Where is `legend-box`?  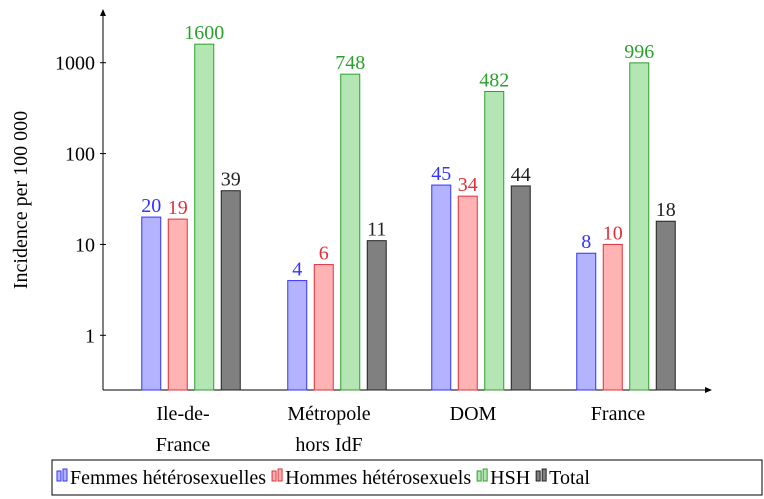 legend-box is located at coordinates (407, 477).